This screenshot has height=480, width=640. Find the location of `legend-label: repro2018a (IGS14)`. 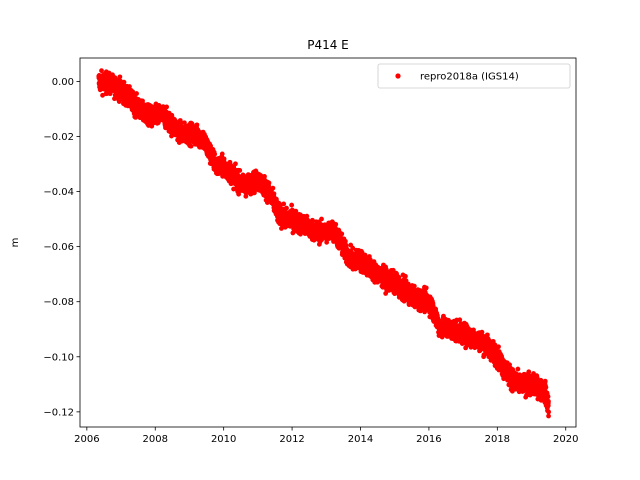

legend-label: repro2018a (IGS14) is located at coordinates (469, 77).